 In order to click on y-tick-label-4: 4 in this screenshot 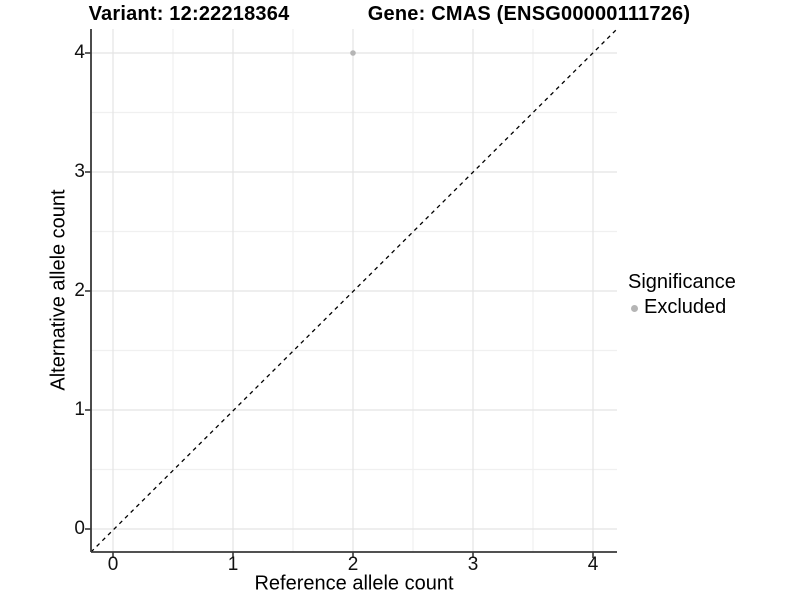, I will do `click(79, 52)`.